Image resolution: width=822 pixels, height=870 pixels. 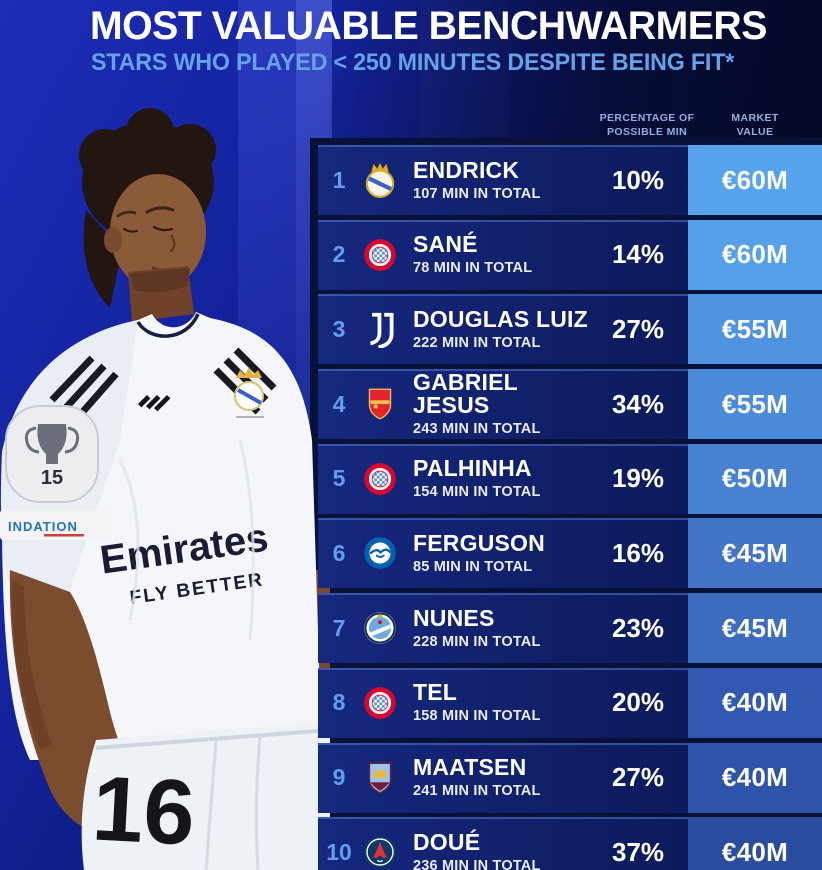 What do you see at coordinates (470, 767) in the screenshot?
I see `player-name: MAATSEN` at bounding box center [470, 767].